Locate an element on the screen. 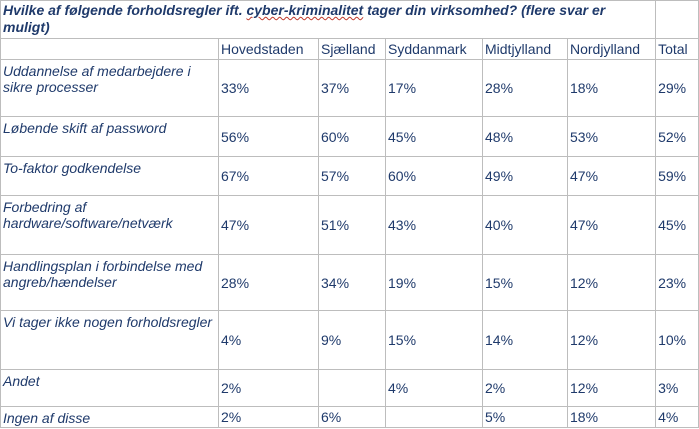 Image resolution: width=699 pixels, height=429 pixels. corner-cell is located at coordinates (677, 19).